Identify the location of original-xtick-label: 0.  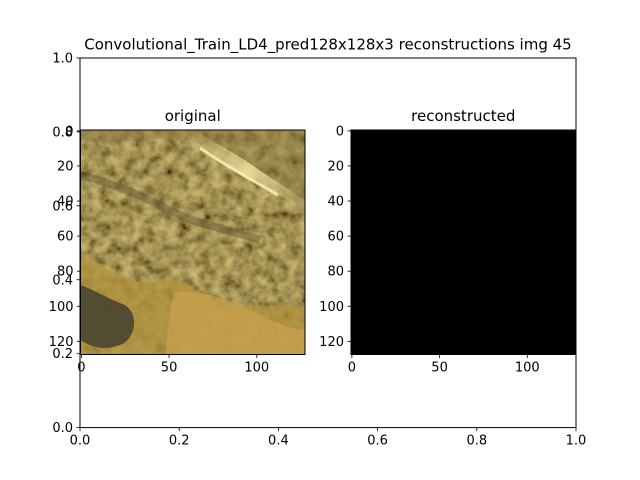
(81, 368).